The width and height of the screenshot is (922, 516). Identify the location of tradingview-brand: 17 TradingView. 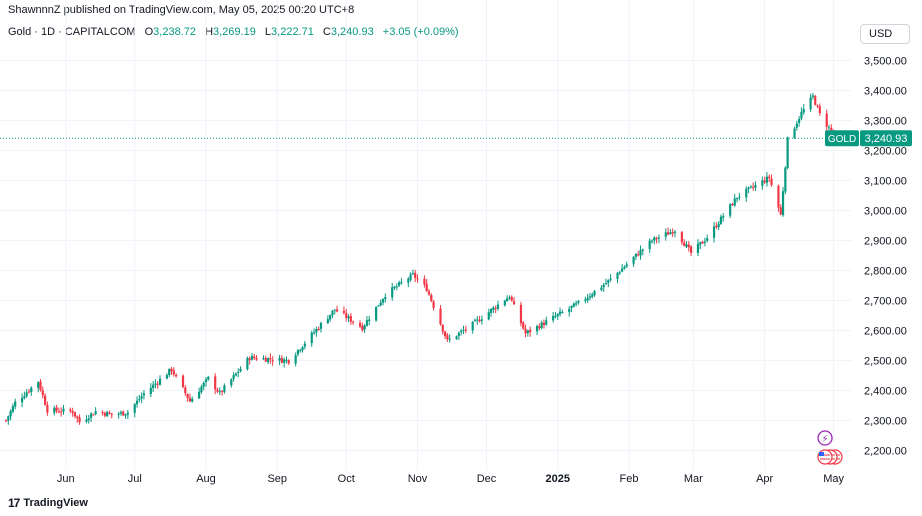
(48, 503).